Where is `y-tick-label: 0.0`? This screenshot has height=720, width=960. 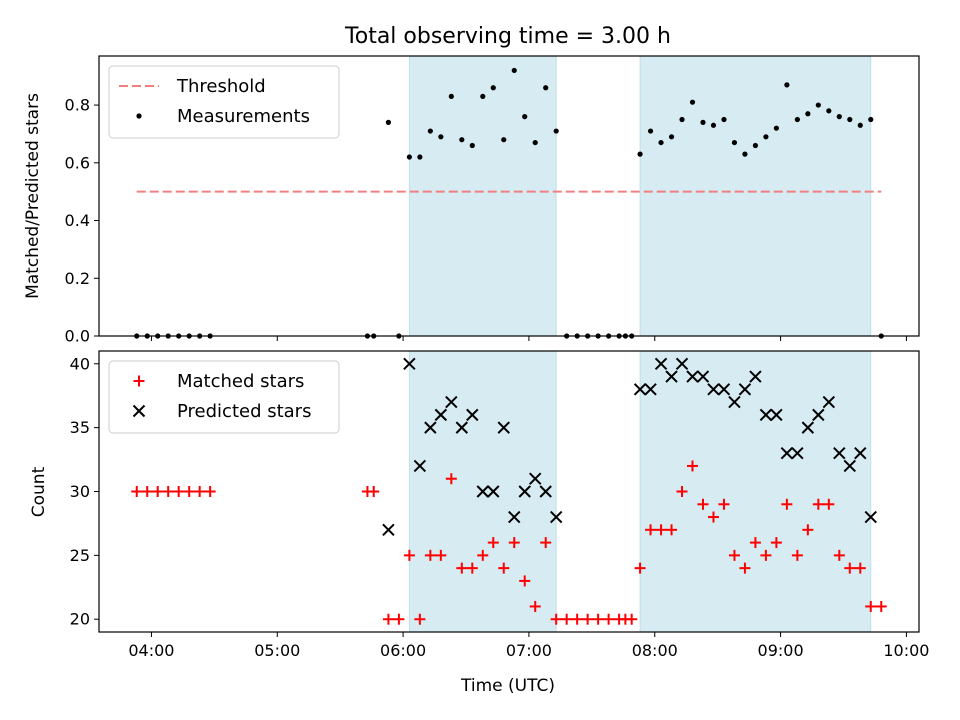
y-tick-label: 0.0 is located at coordinates (77, 336).